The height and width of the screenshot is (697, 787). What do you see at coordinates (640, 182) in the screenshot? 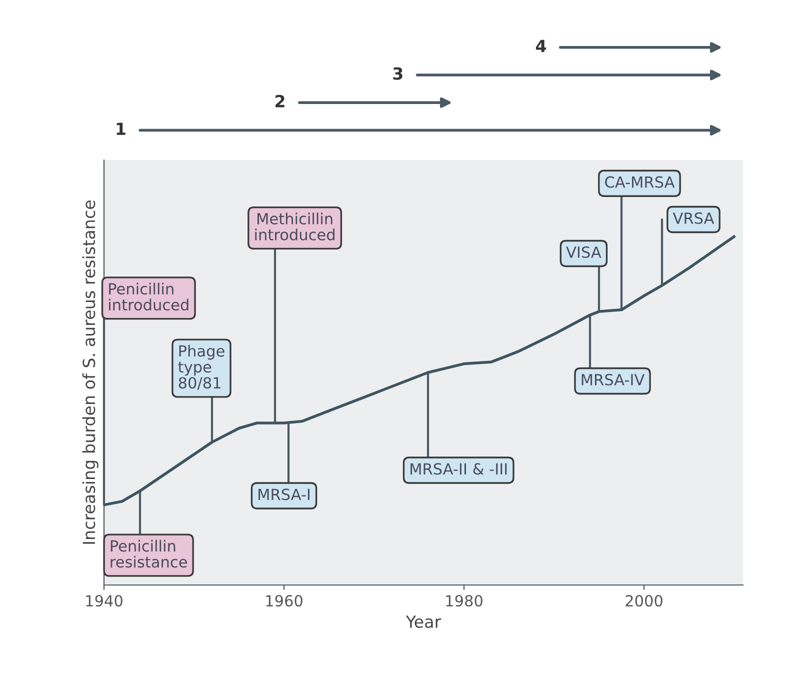
I see `annotation: CA-MRSA` at bounding box center [640, 182].